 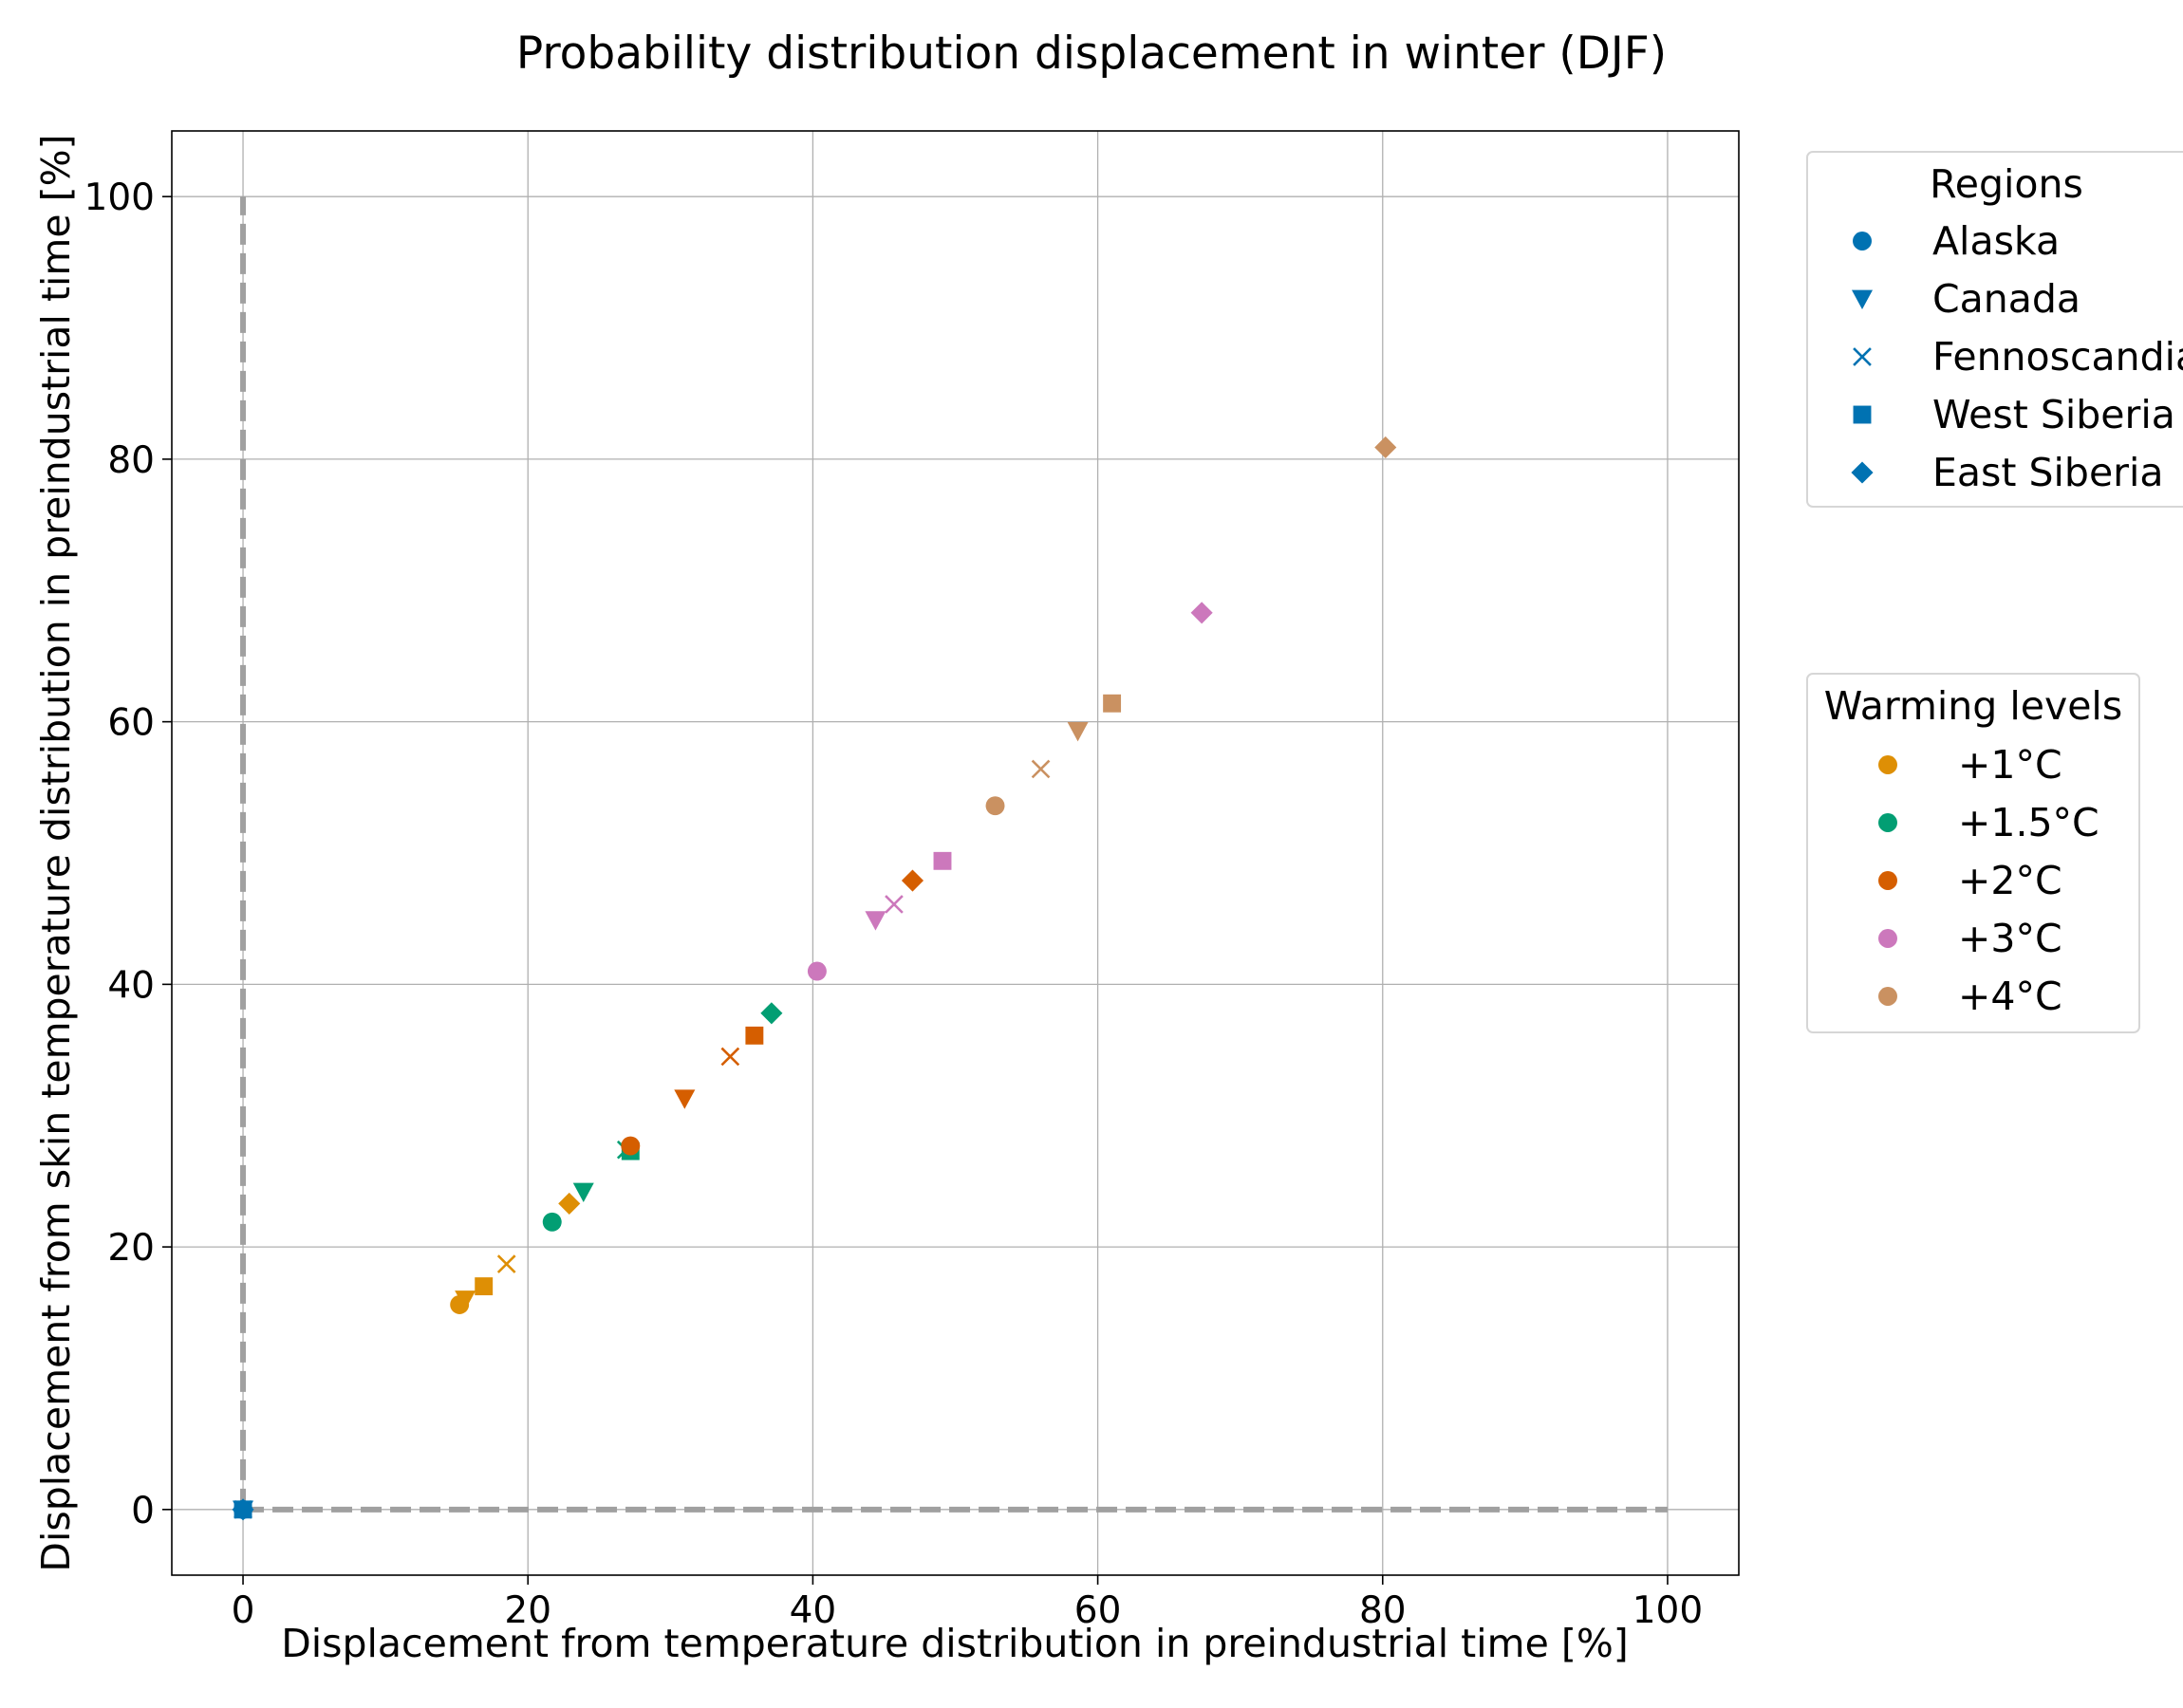 What do you see at coordinates (465, 1300) in the screenshot?
I see `point-plus1c-canada` at bounding box center [465, 1300].